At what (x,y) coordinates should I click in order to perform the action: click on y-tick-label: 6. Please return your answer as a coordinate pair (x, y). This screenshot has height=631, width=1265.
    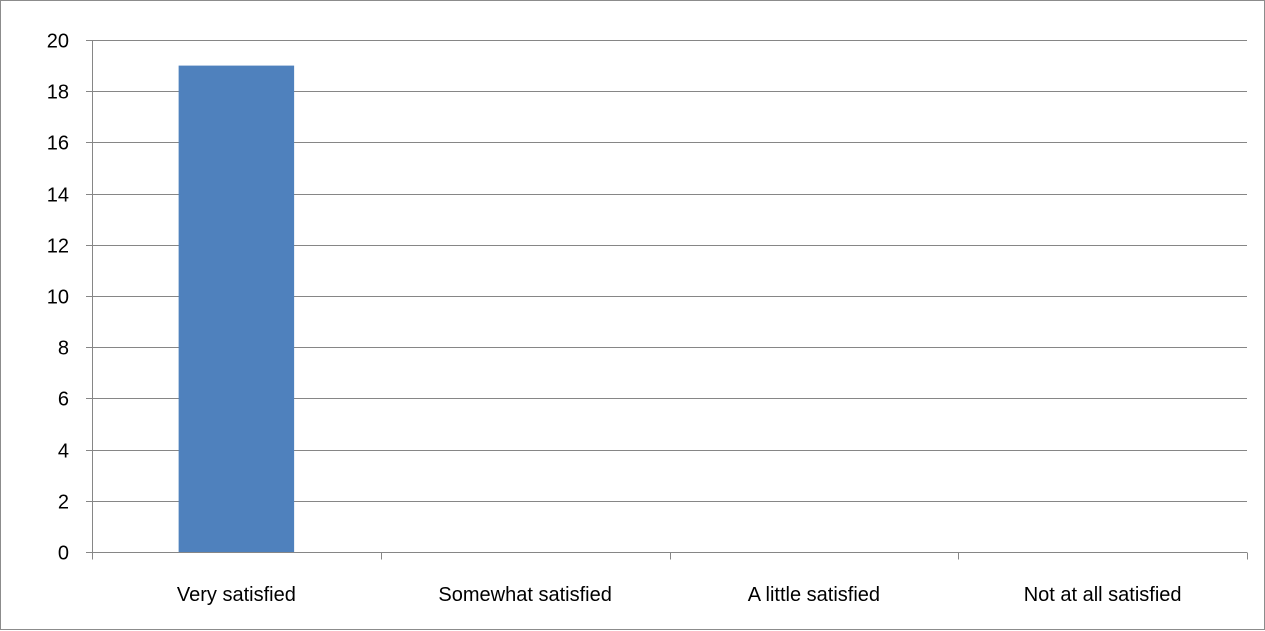
    Looking at the image, I should click on (63, 400).